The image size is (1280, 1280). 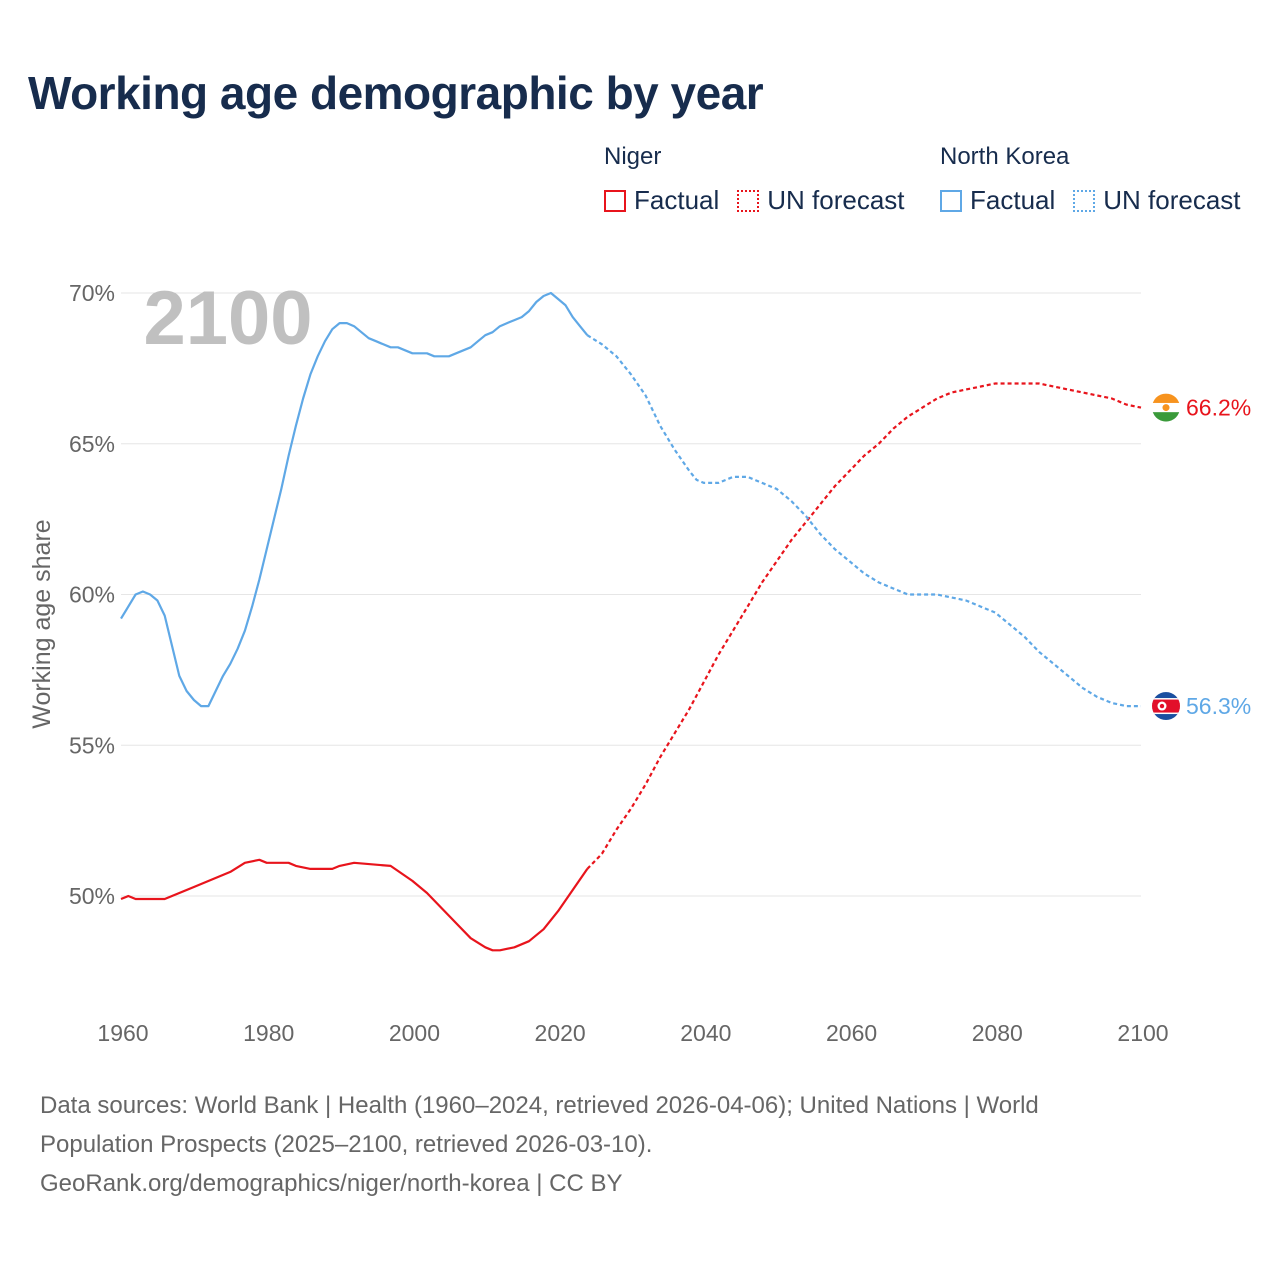 I want to click on x-tick-label: 2080, so click(x=997, y=1033).